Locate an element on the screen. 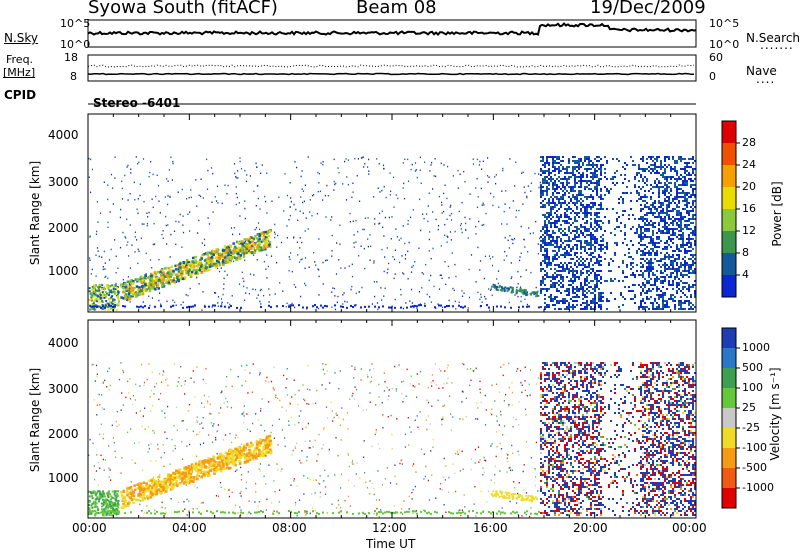 The width and height of the screenshot is (800, 554). velocity-colorbar-tick-label: 100 is located at coordinates (752, 387).